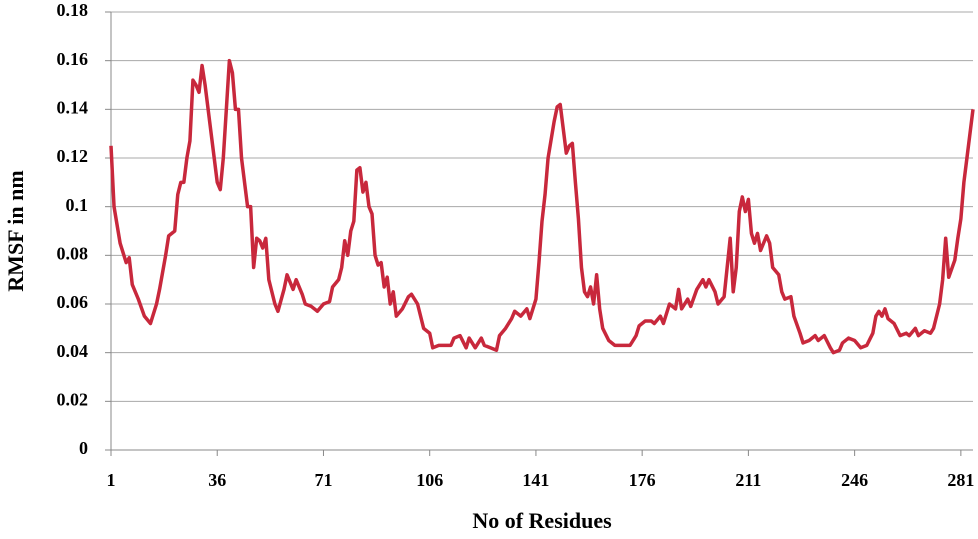 The width and height of the screenshot is (978, 539). I want to click on y-tick-label: 0.04, so click(73, 351).